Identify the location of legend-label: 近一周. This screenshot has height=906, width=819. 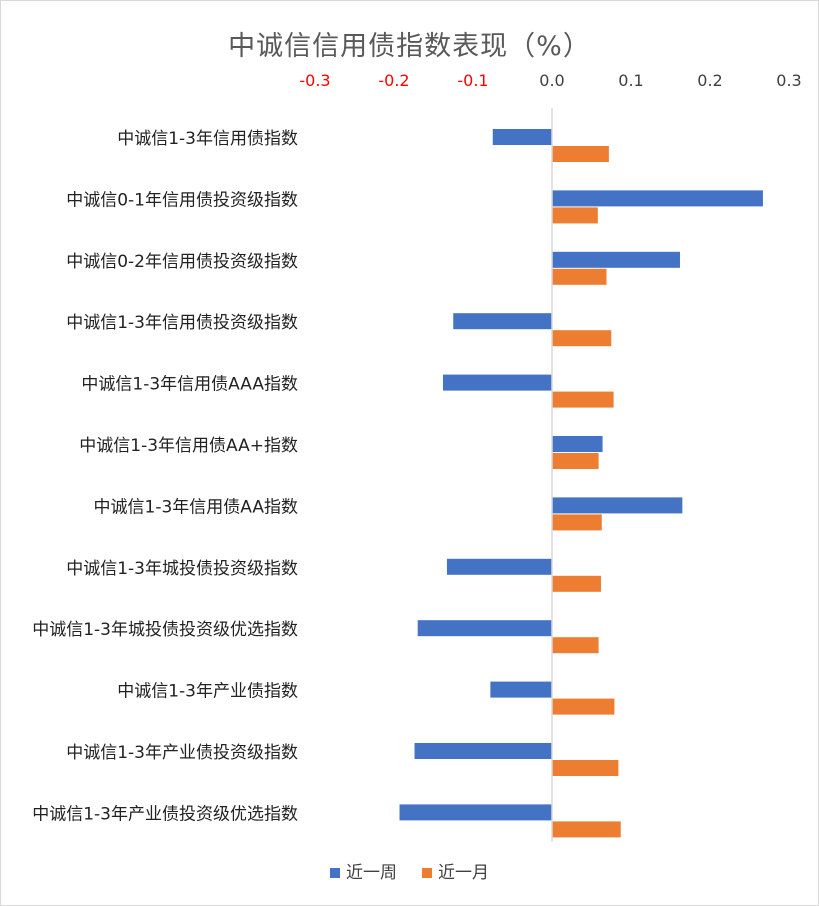
(371, 873).